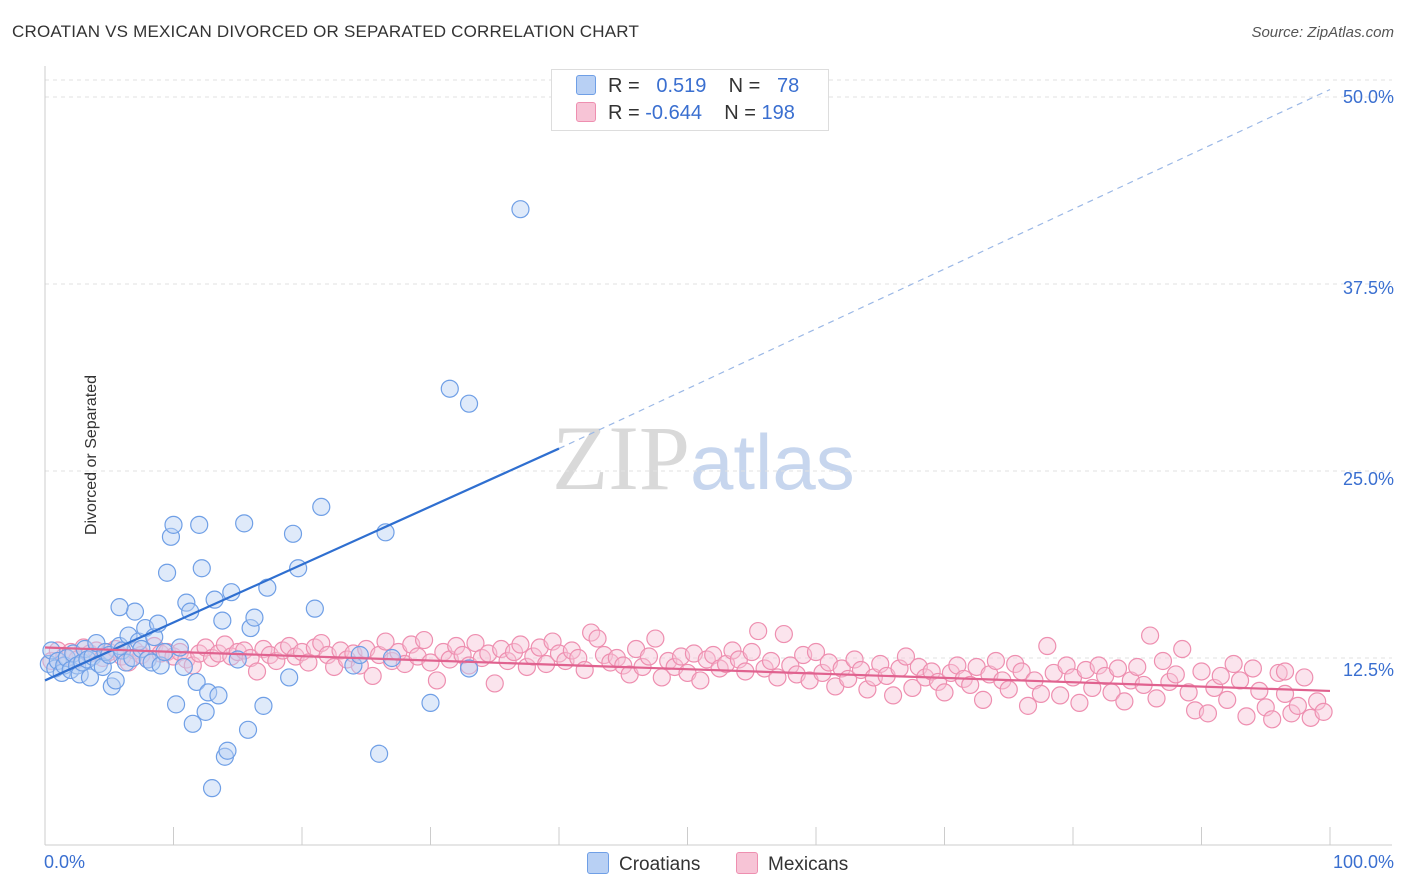 The image size is (1406, 892). What do you see at coordinates (586, 112) in the screenshot?
I see `mexicans-swatch` at bounding box center [586, 112].